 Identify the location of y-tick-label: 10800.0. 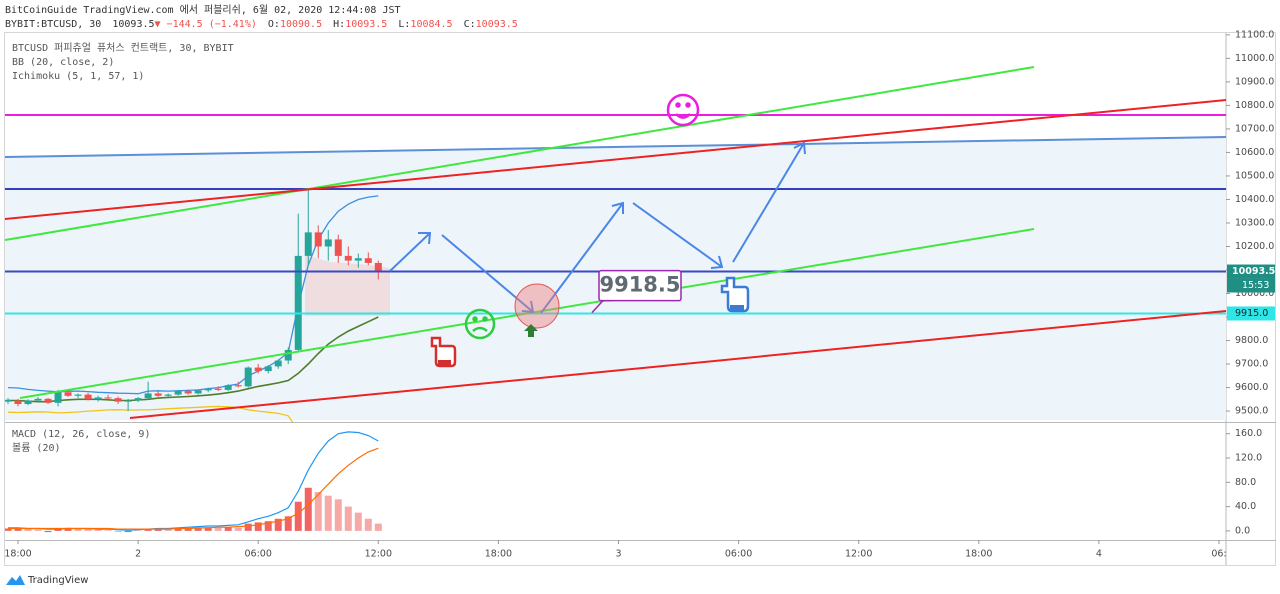
(1254, 105).